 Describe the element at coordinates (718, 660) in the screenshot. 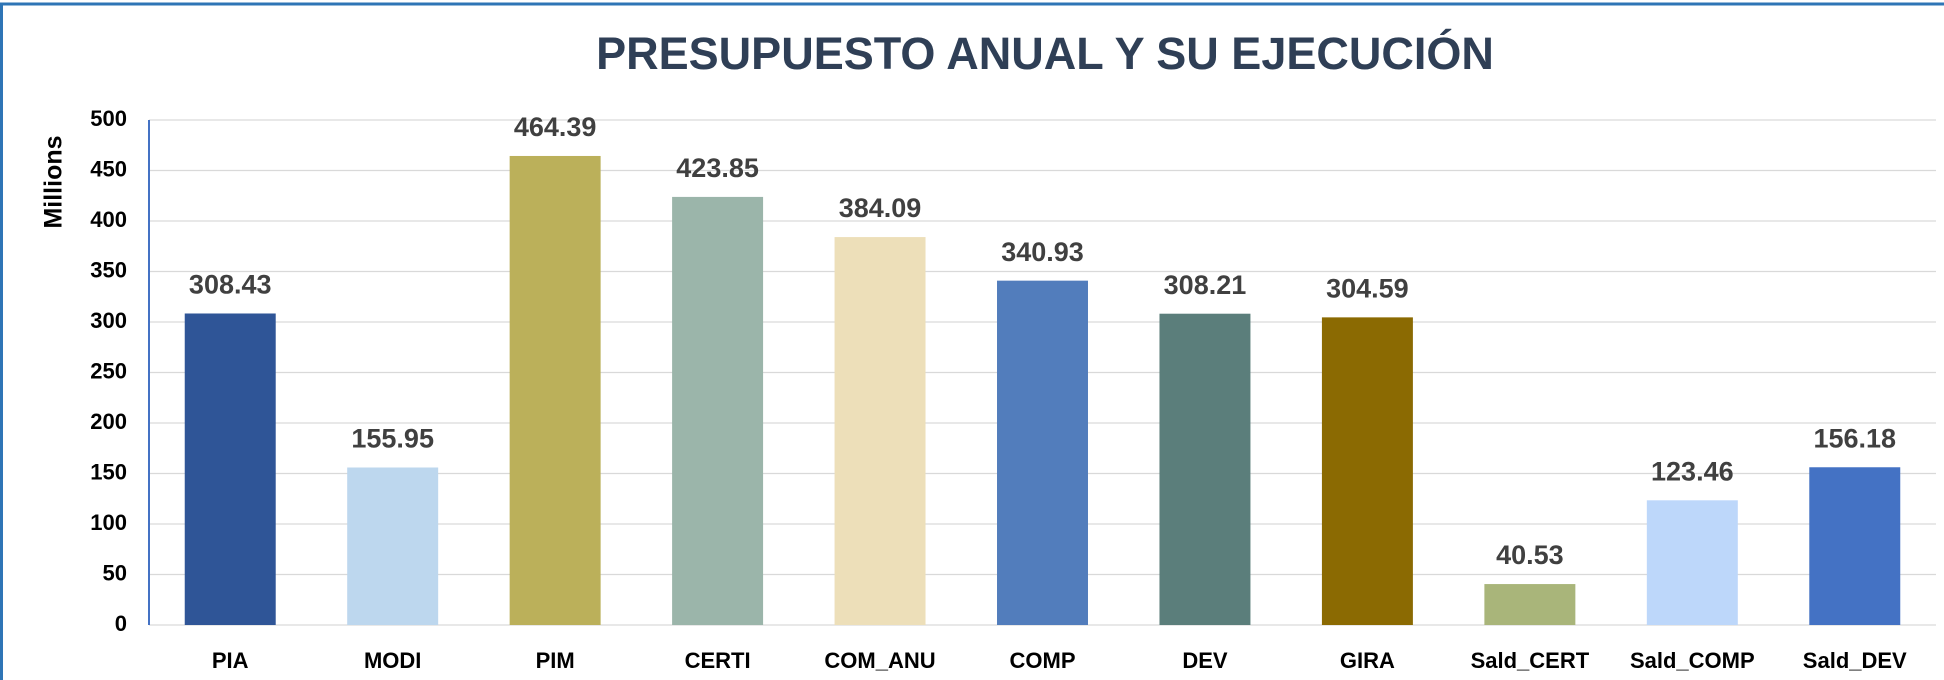

I see `x-tick-label: CERTI` at that location.